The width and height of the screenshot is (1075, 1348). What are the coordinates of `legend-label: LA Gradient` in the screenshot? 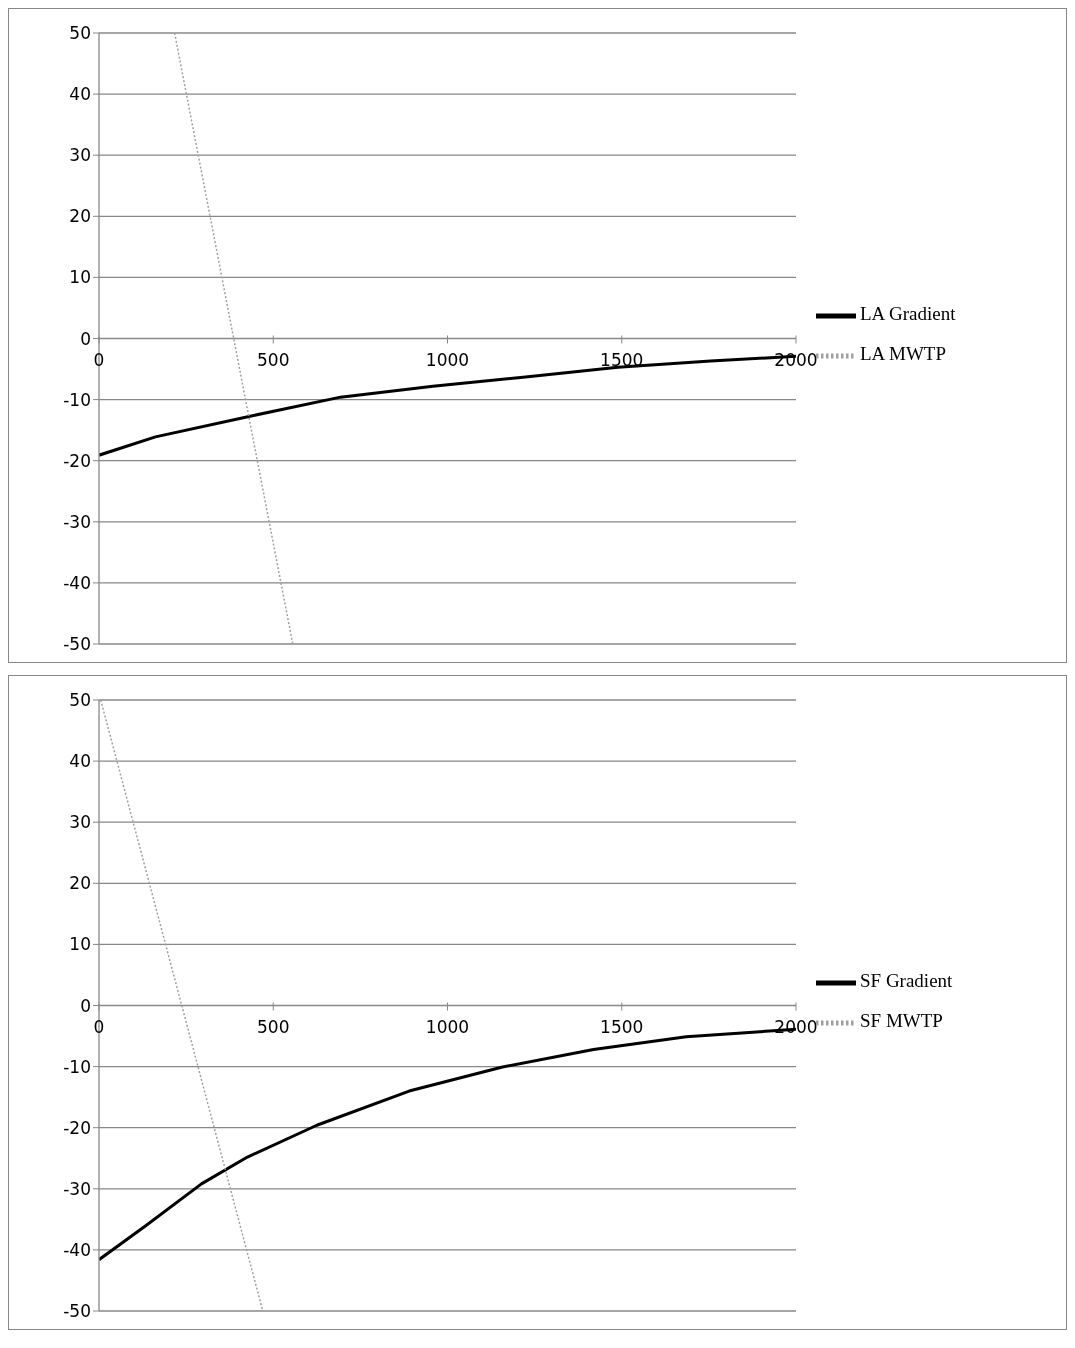 It's located at (908, 313).